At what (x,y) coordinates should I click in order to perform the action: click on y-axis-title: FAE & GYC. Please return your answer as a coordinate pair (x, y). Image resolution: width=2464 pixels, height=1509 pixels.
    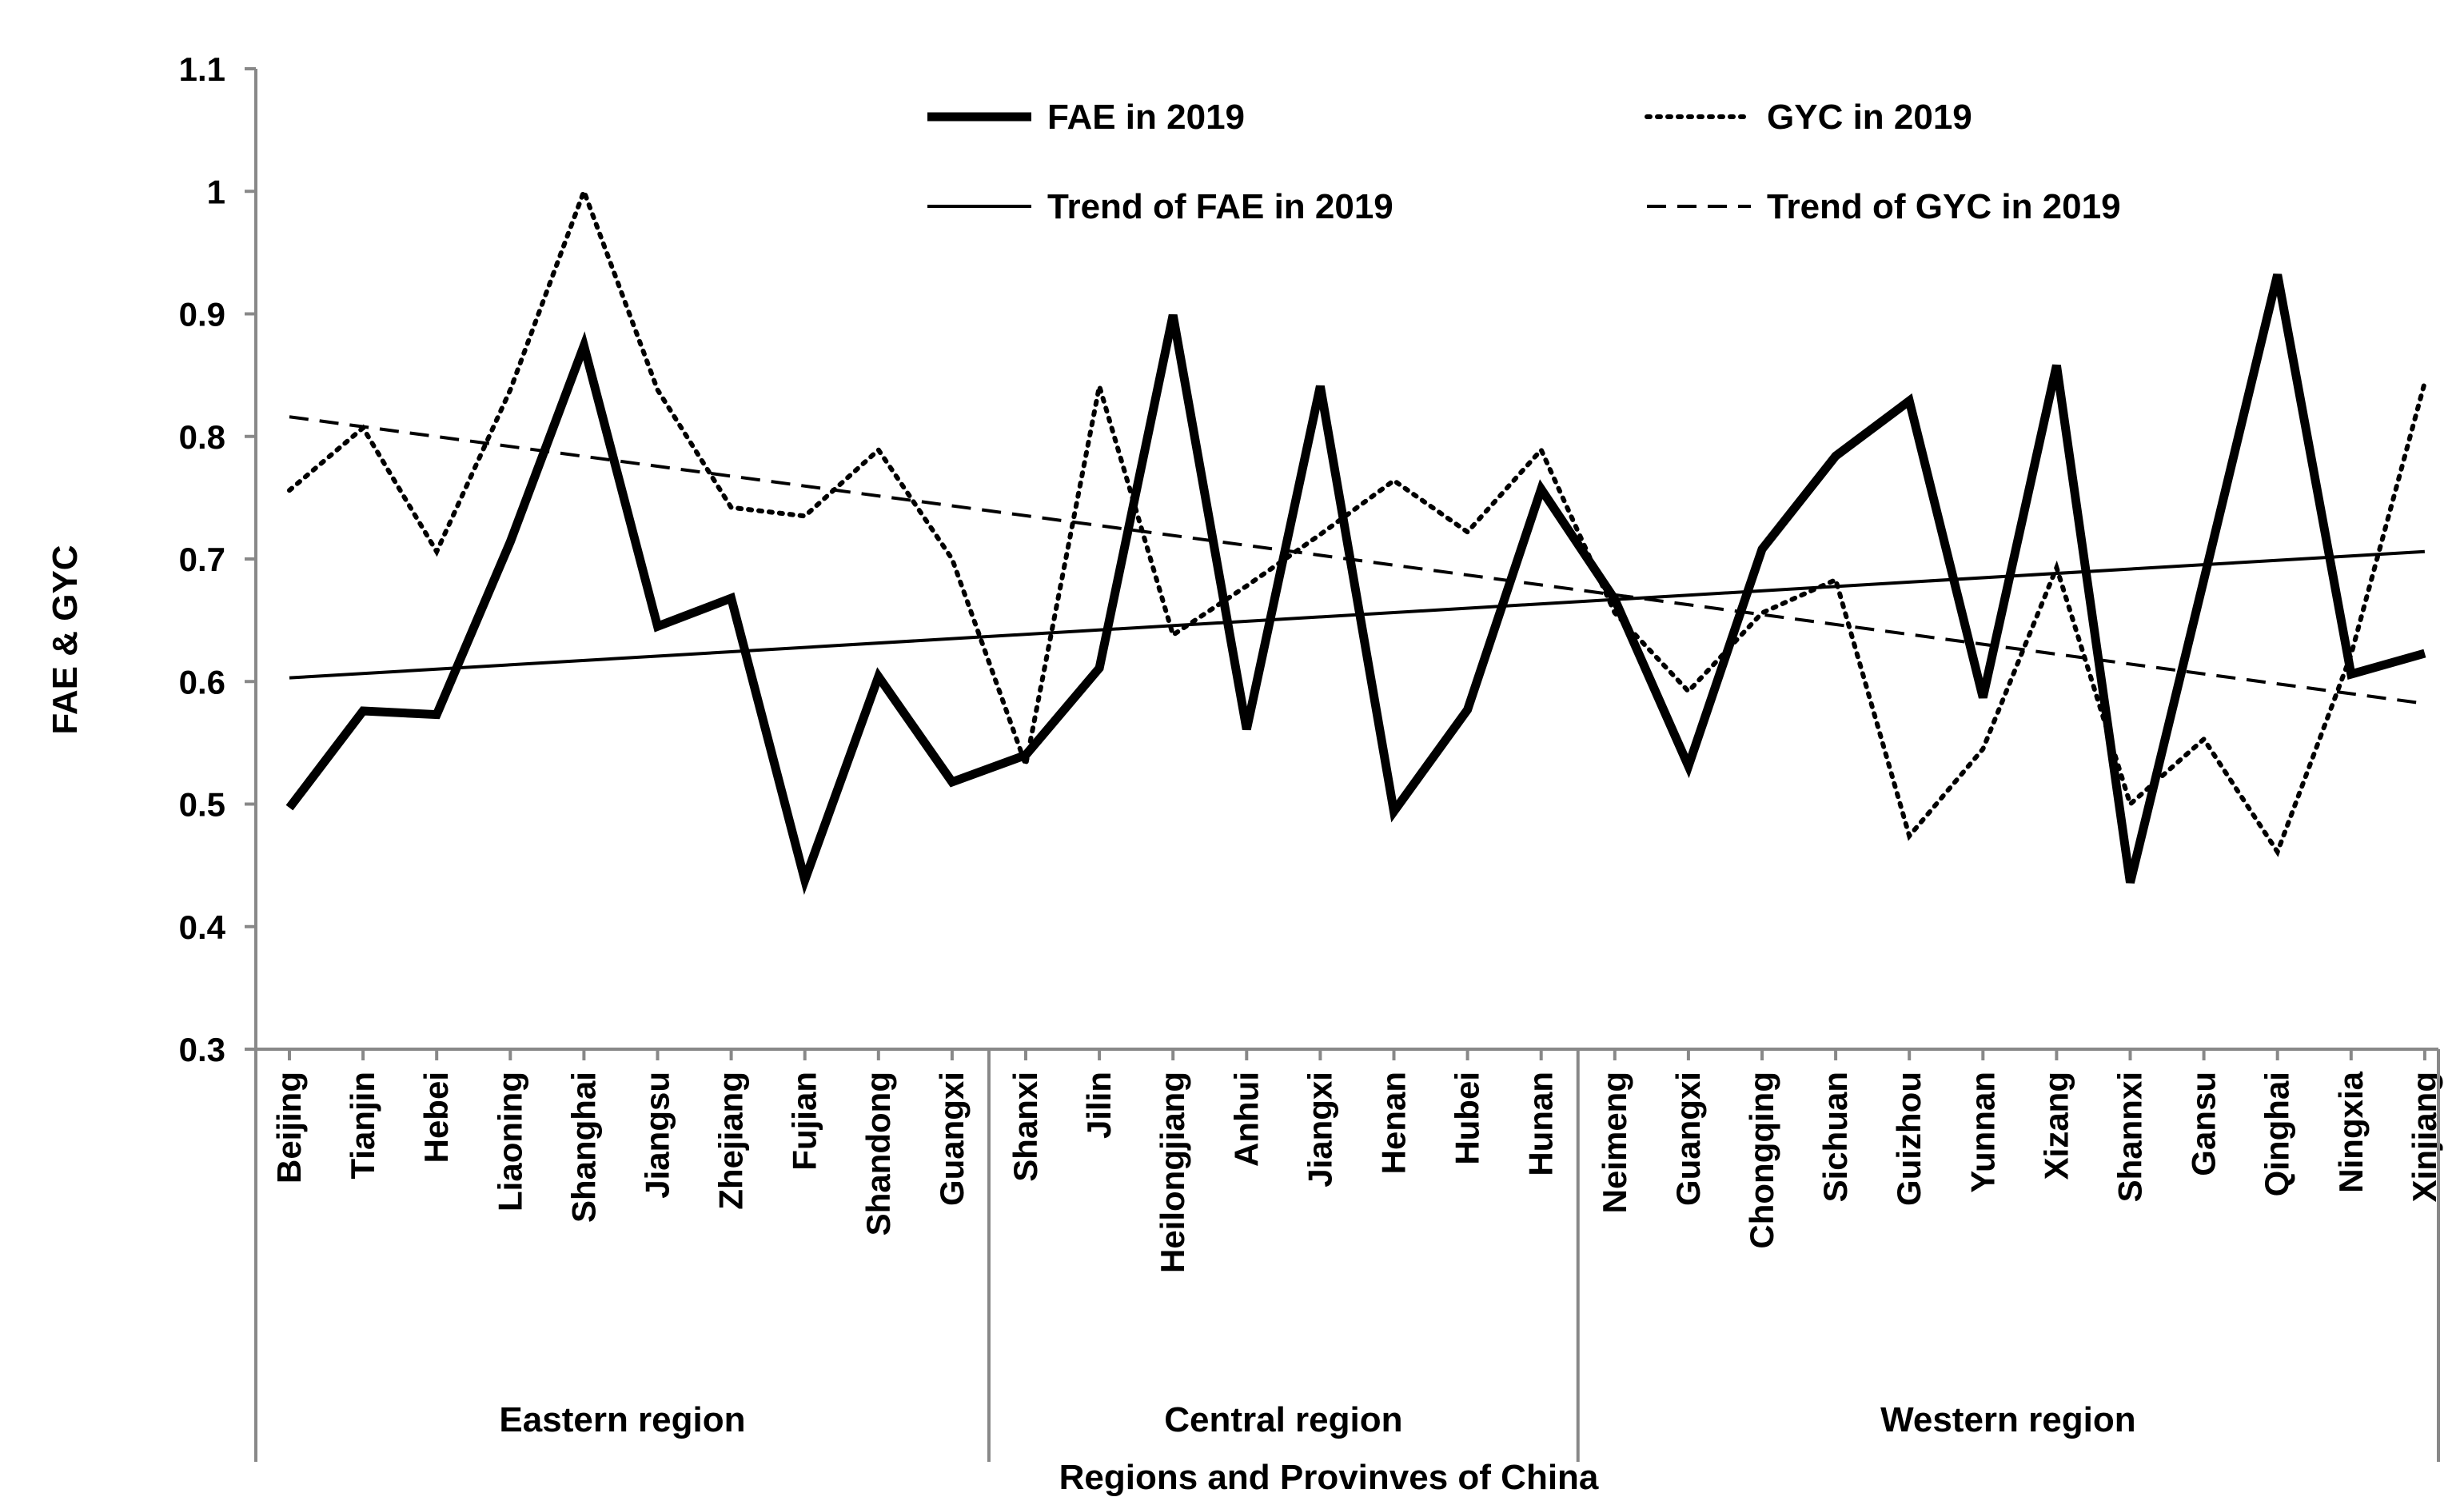
    Looking at the image, I should click on (65, 640).